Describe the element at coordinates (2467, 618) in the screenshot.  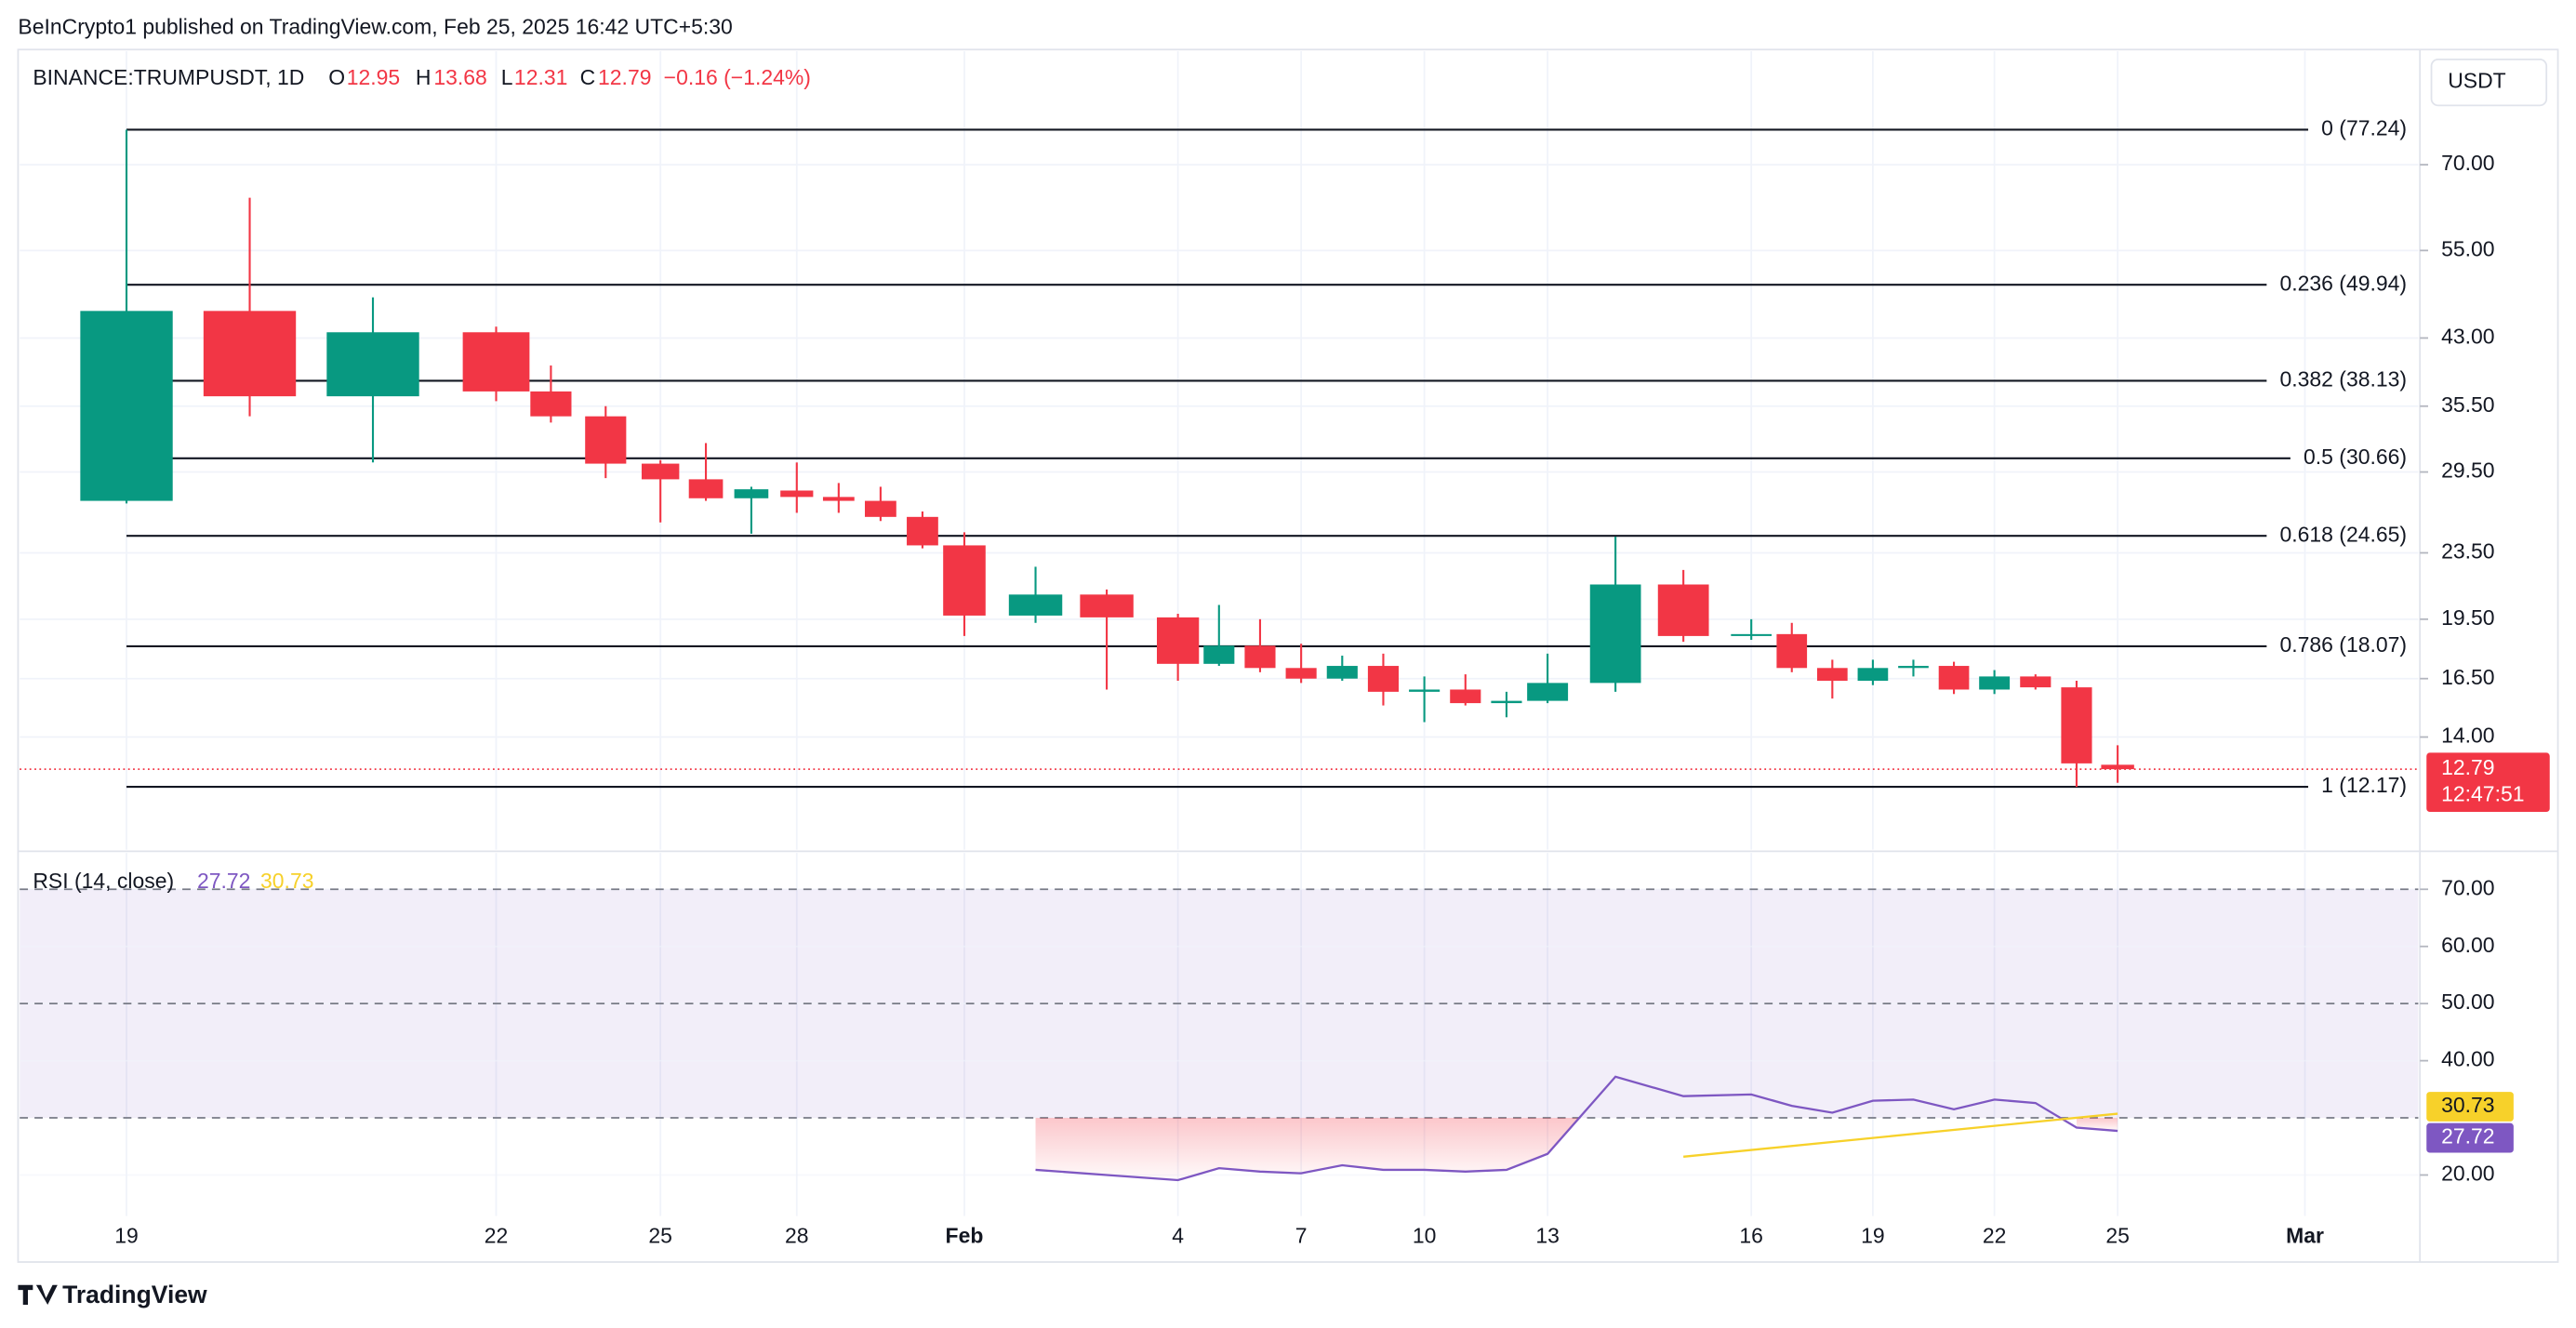
I see `y-tick-label: 19.50` at that location.